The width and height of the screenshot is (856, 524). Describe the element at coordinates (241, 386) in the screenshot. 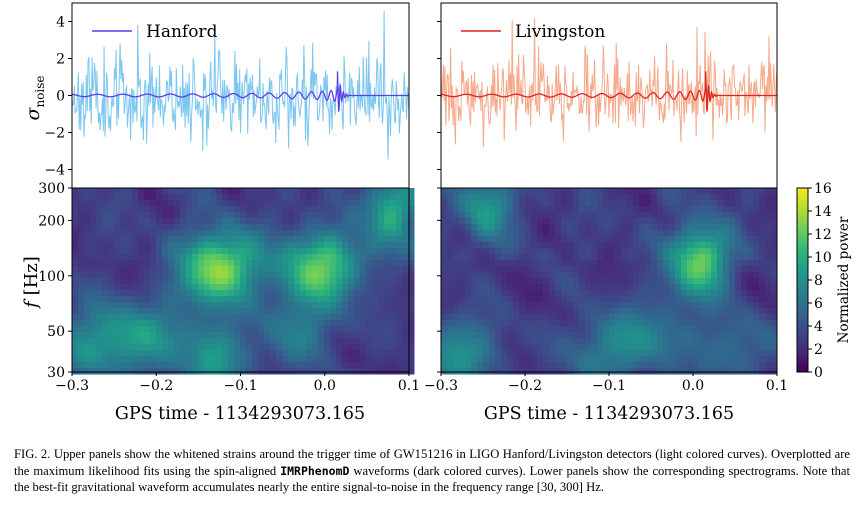

I see `xtick-label: −0.1` at that location.